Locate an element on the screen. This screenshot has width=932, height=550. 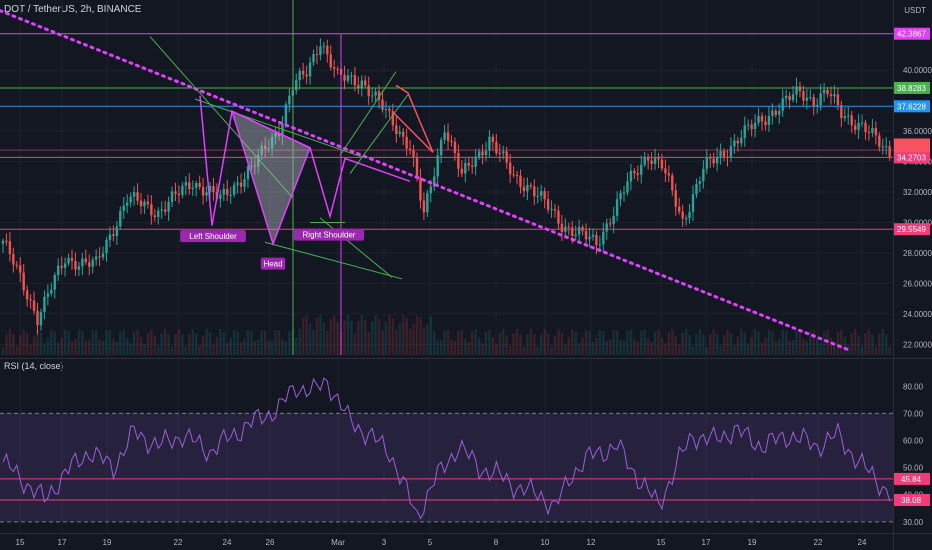
price-label-badge: 37.6228 is located at coordinates (912, 106).